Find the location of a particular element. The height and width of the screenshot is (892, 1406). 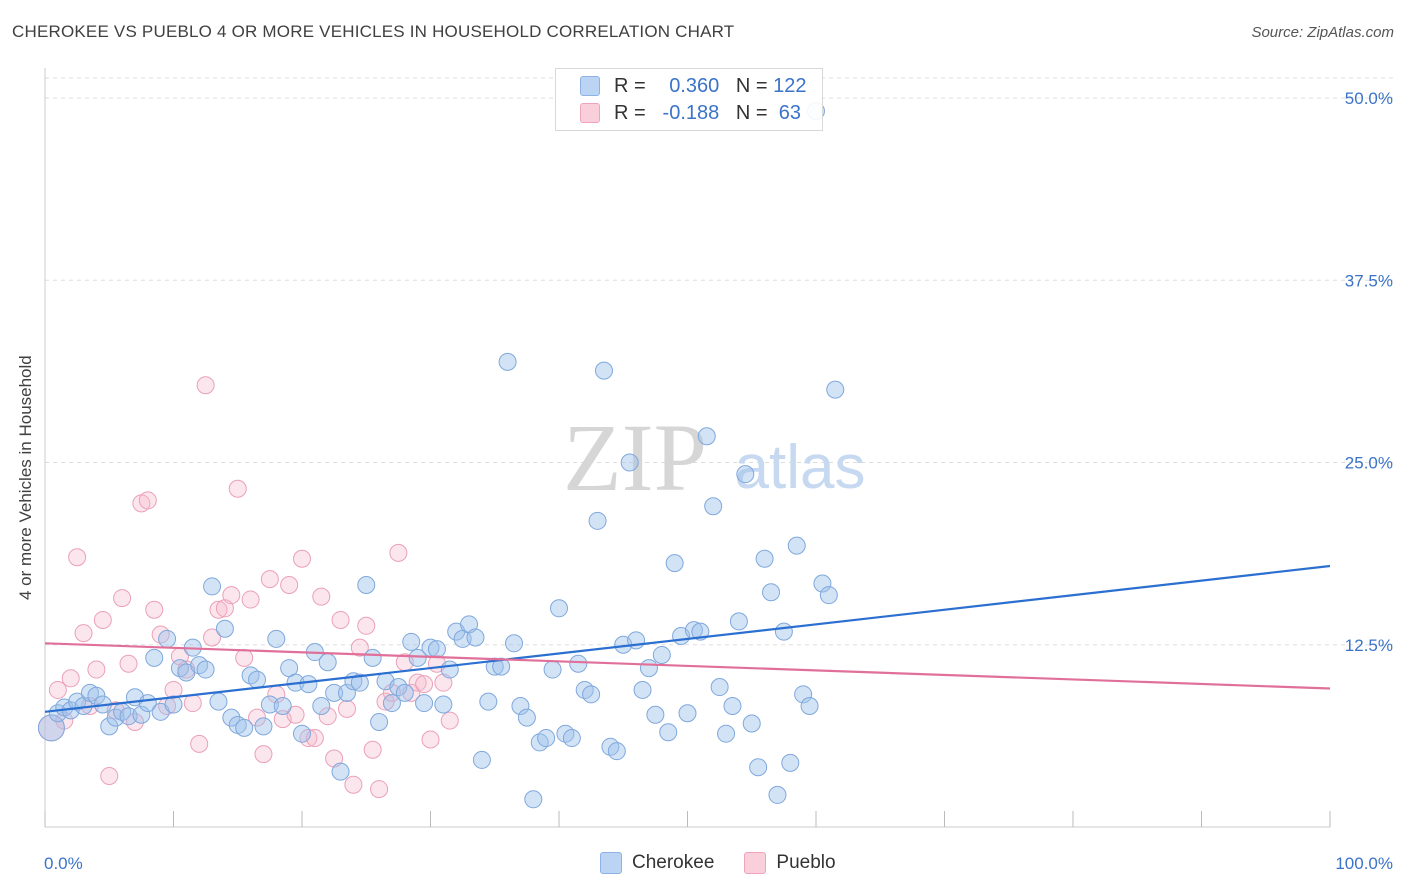

legend-row-pueblo: R = -0.188 N = 63 is located at coordinates (690, 113).